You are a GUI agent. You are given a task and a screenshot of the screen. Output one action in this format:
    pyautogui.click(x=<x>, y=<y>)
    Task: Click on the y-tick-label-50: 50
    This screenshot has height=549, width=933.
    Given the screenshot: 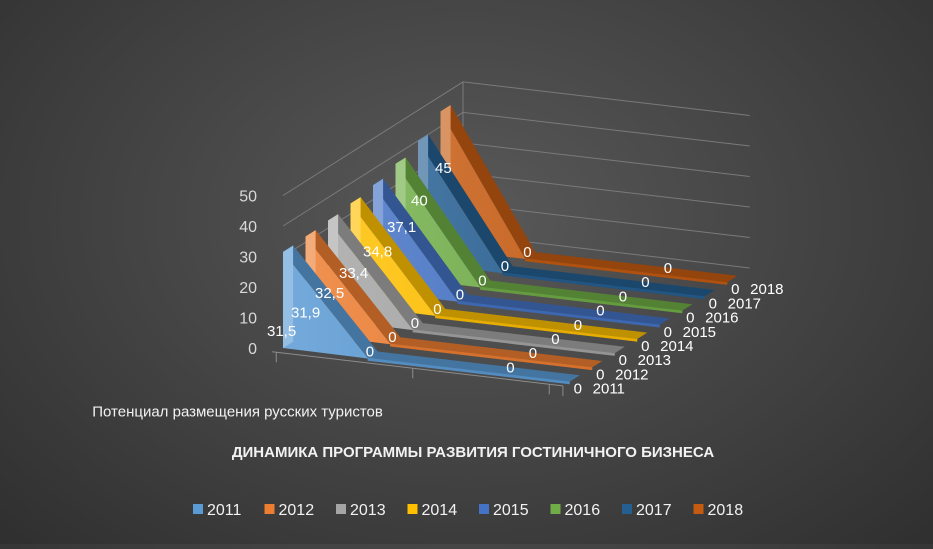 What is the action you would take?
    pyautogui.click(x=248, y=197)
    